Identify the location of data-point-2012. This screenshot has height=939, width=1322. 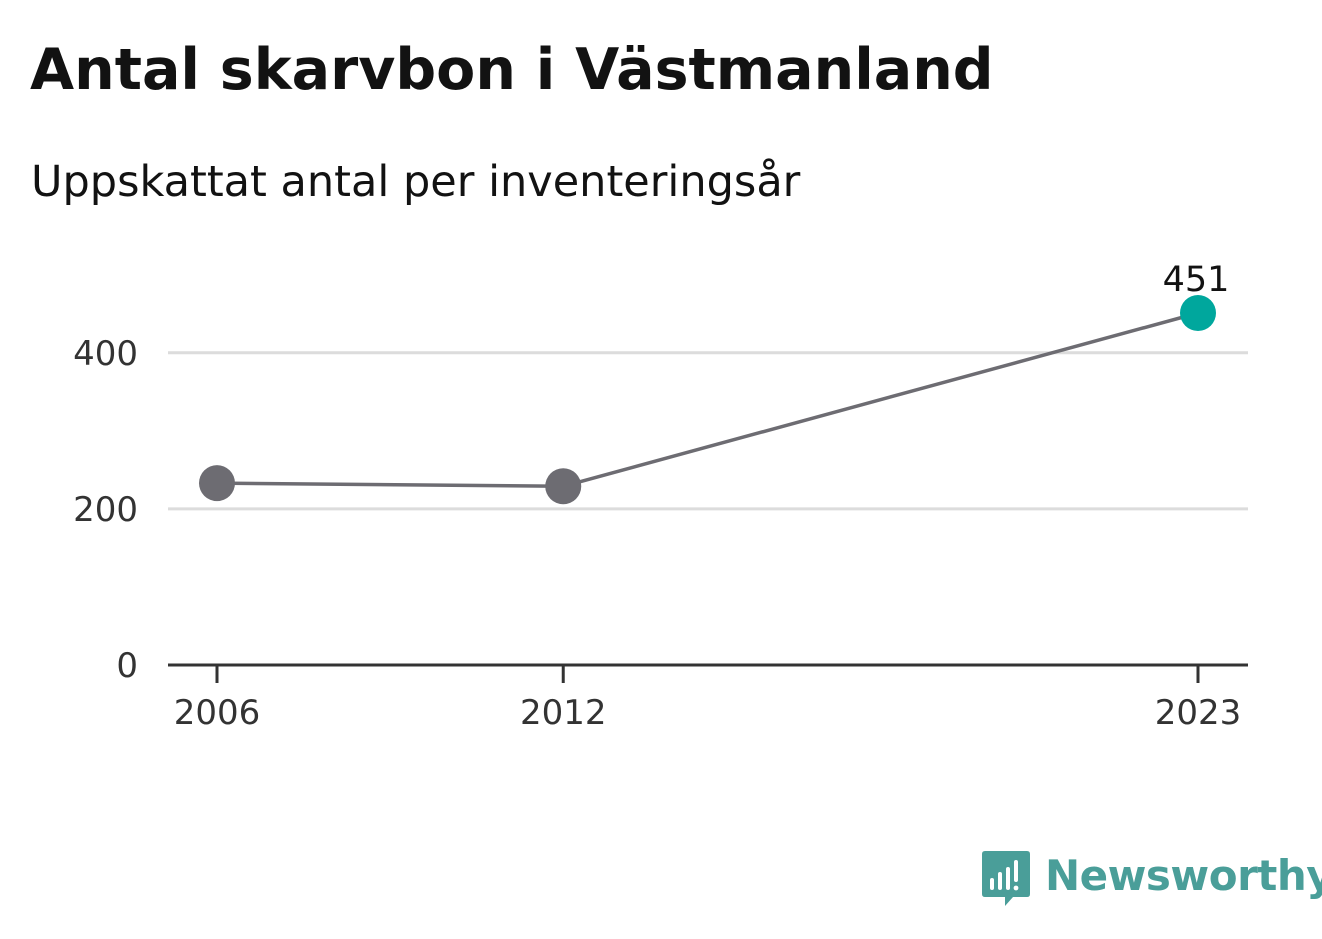
(563, 486).